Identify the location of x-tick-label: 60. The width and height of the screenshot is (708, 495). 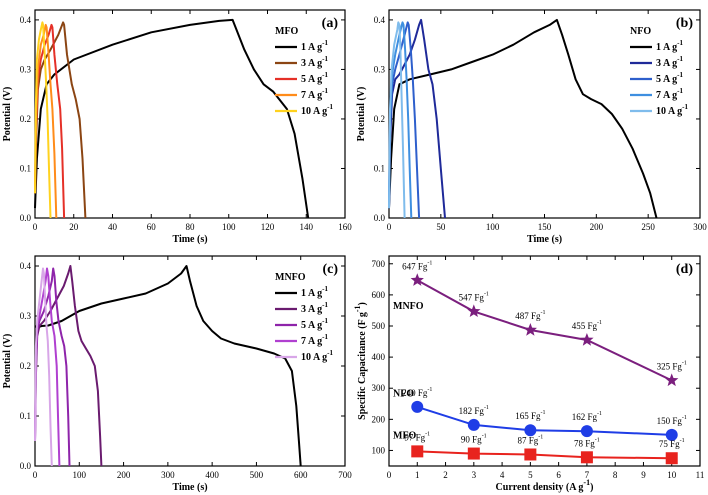
(152, 227).